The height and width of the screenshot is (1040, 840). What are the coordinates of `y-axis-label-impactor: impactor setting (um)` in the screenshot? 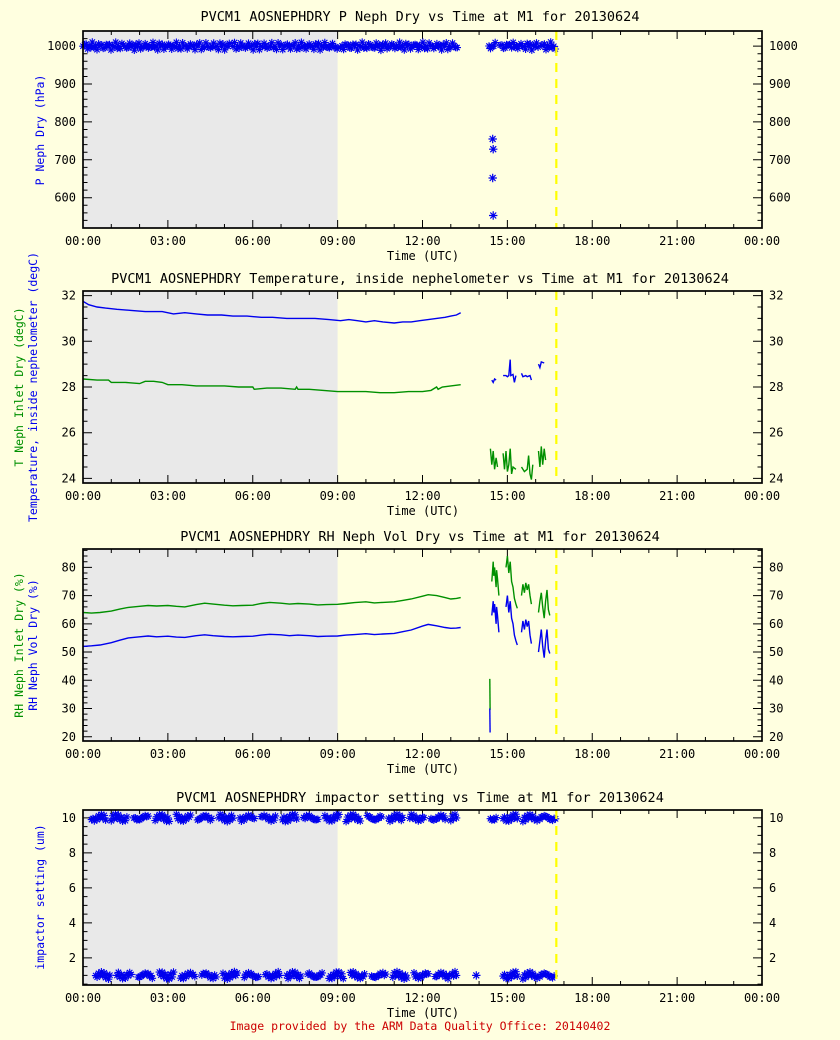 It's located at (40, 897).